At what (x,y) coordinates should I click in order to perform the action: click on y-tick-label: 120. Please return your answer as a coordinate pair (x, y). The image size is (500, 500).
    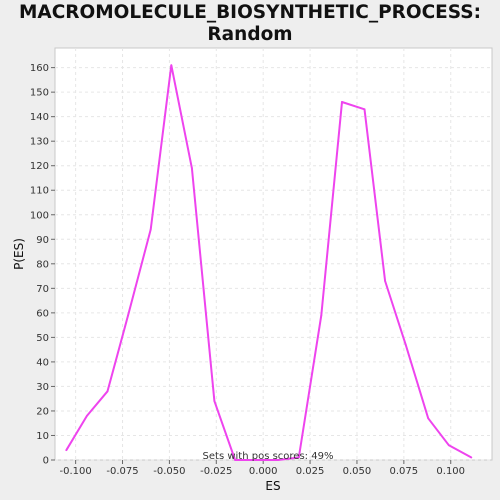
    Looking at the image, I should click on (39, 166).